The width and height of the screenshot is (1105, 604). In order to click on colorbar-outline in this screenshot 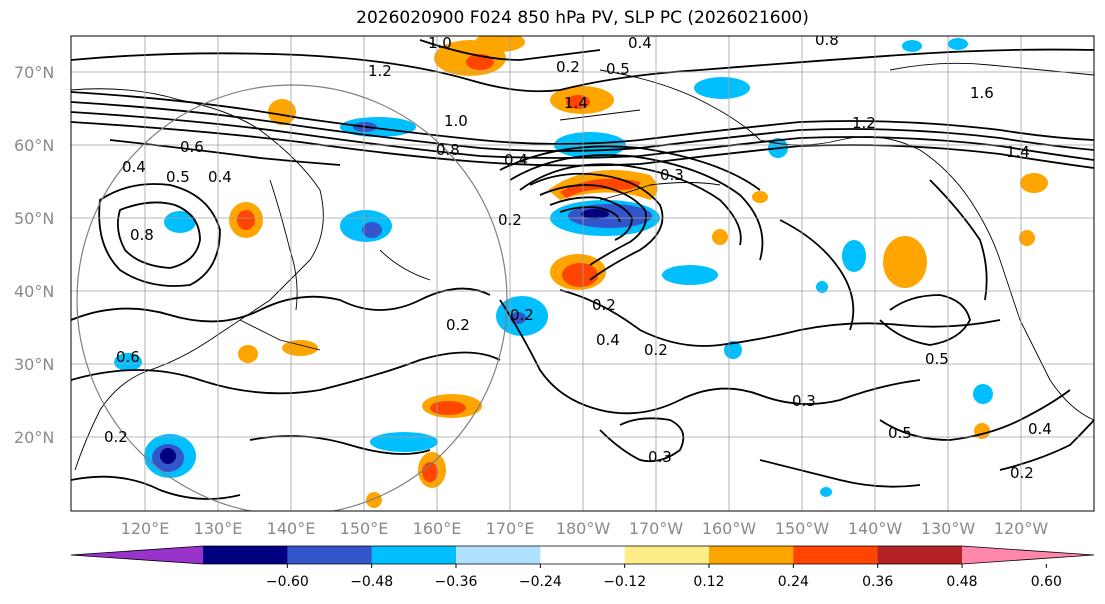, I will do `click(582, 555)`.